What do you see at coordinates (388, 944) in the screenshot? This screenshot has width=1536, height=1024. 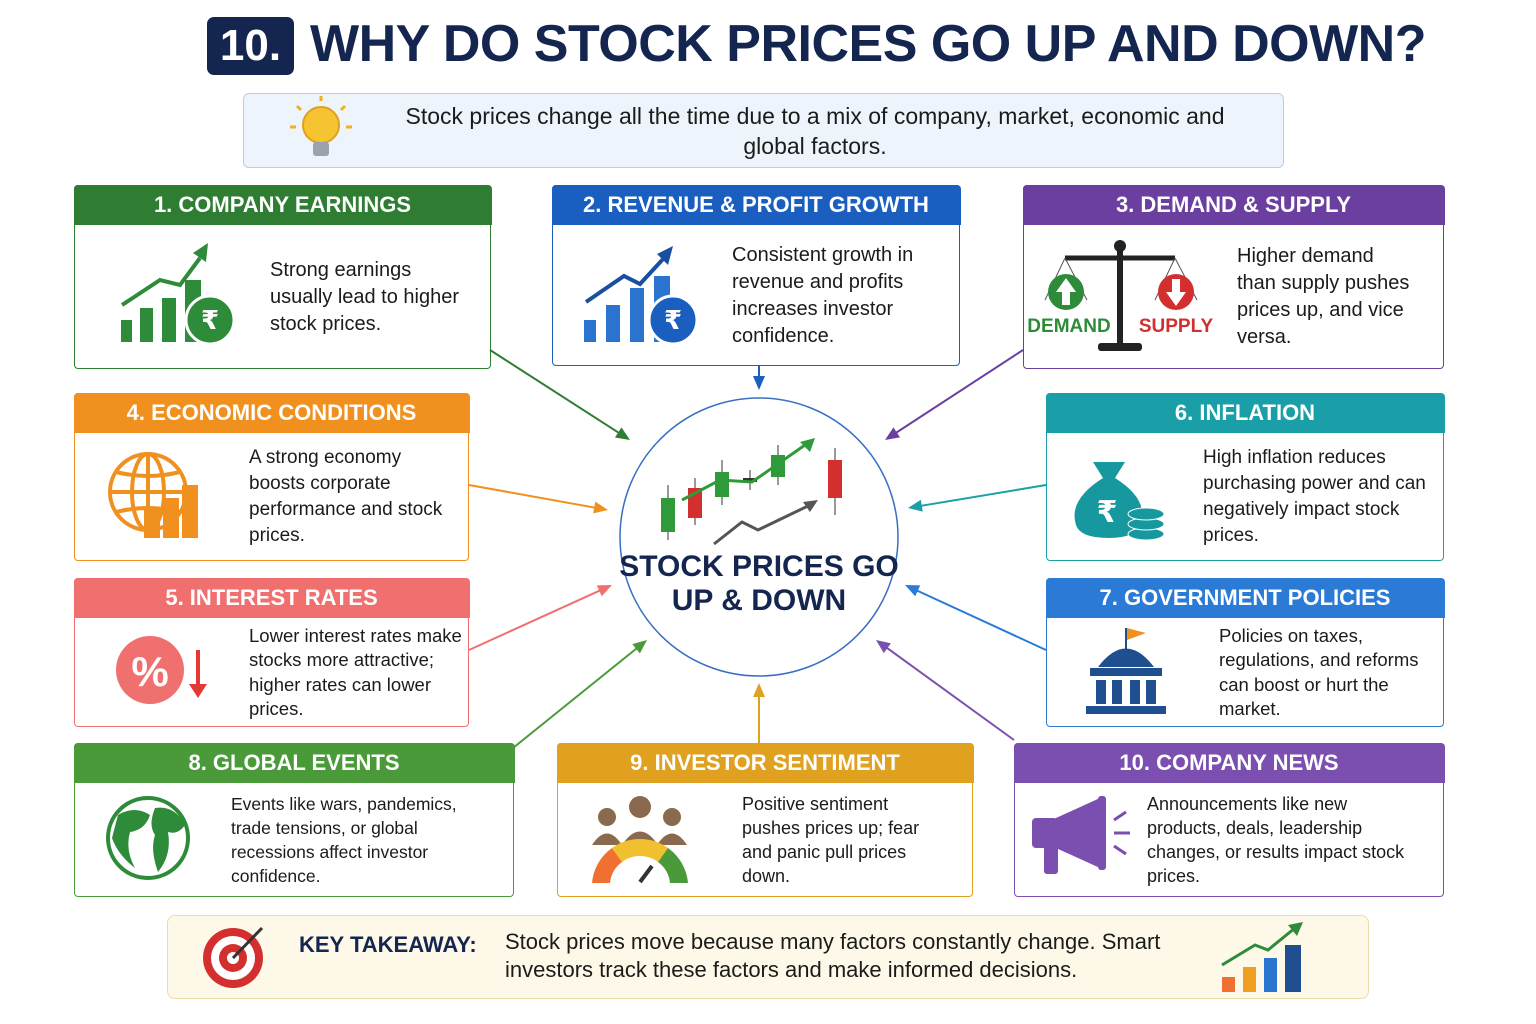 I see `takeaway-label: KEY TAKEAWAY:` at bounding box center [388, 944].